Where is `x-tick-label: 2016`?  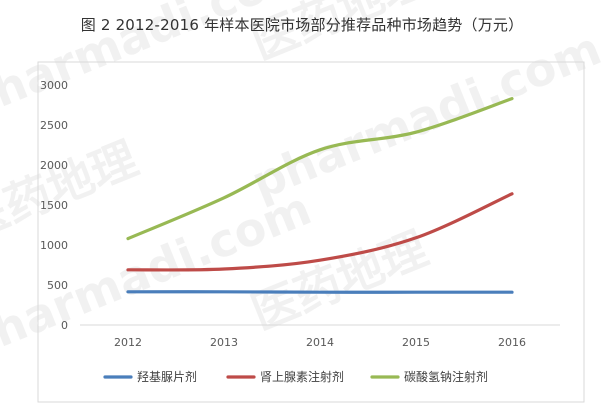
x-tick-label: 2016 is located at coordinates (512, 342).